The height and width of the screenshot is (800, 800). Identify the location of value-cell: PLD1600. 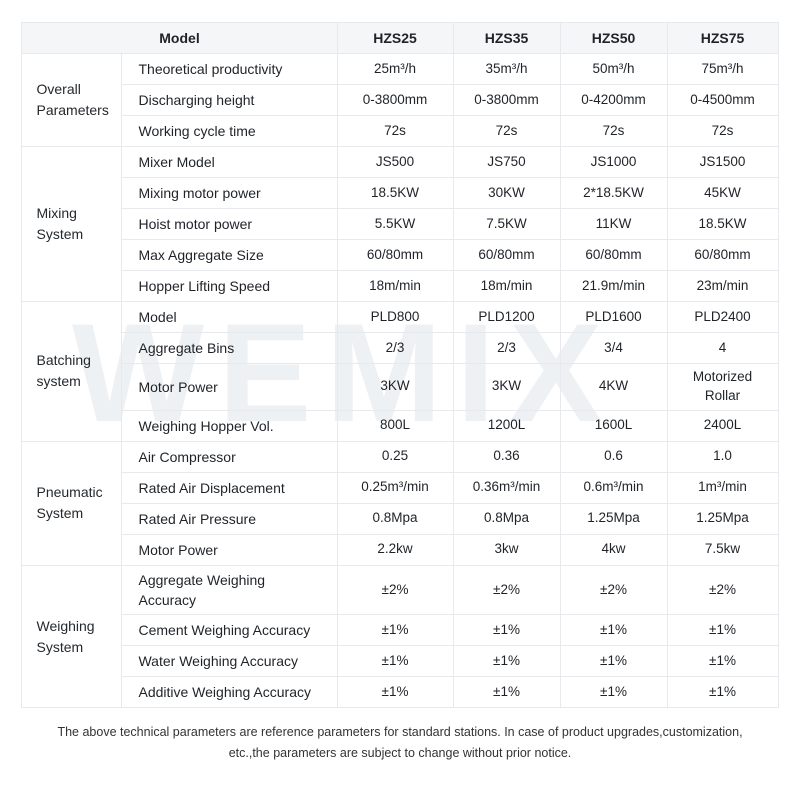
(613, 317).